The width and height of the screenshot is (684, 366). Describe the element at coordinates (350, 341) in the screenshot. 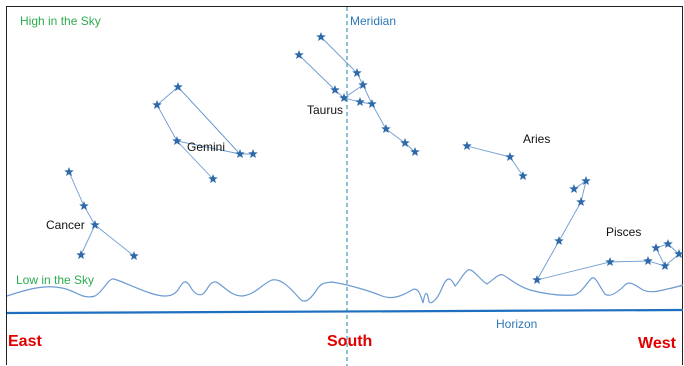

I see `direction-south: South` at that location.